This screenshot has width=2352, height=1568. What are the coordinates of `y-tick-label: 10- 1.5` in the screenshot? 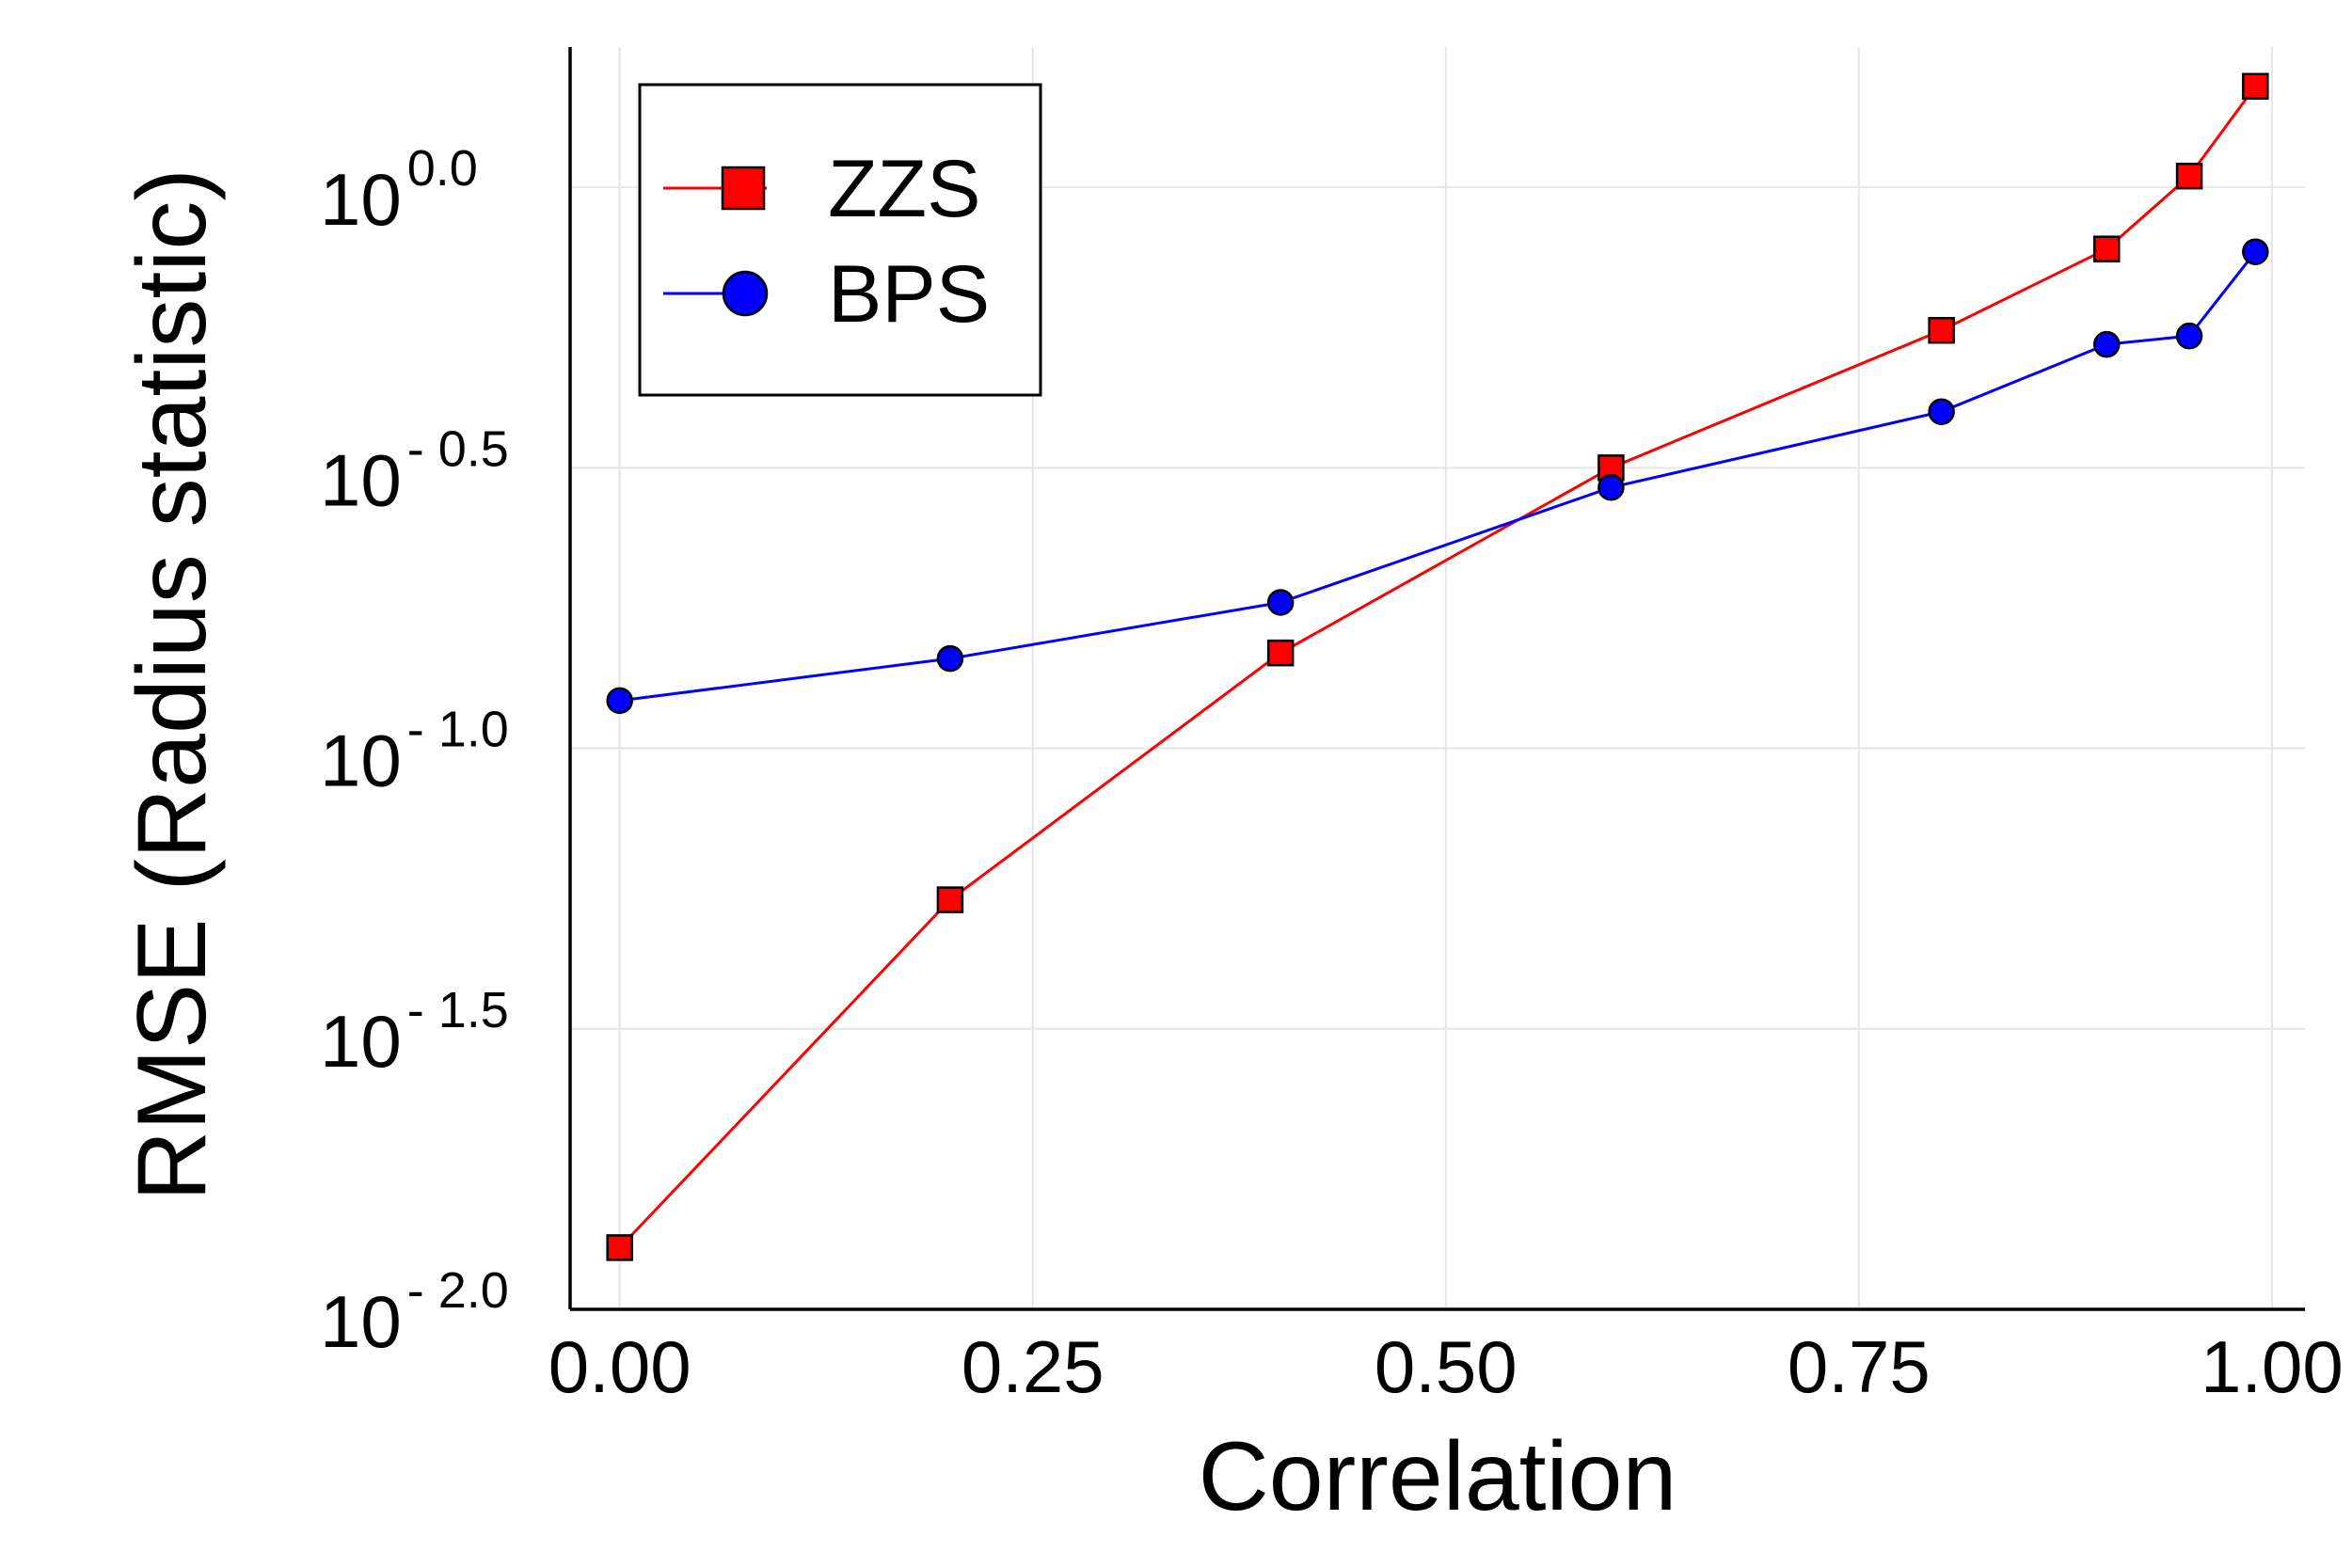 It's located at (414, 1032).